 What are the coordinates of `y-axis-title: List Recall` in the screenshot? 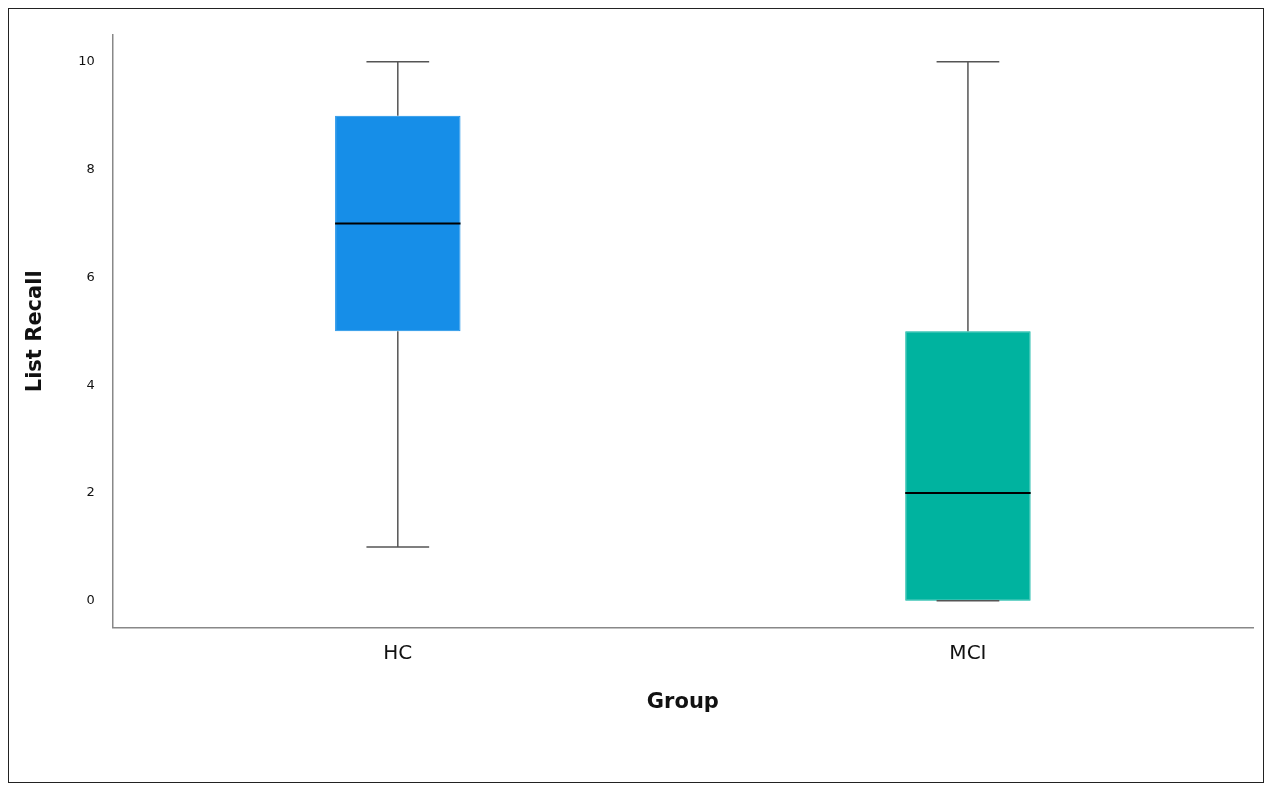 It's located at (34, 331).